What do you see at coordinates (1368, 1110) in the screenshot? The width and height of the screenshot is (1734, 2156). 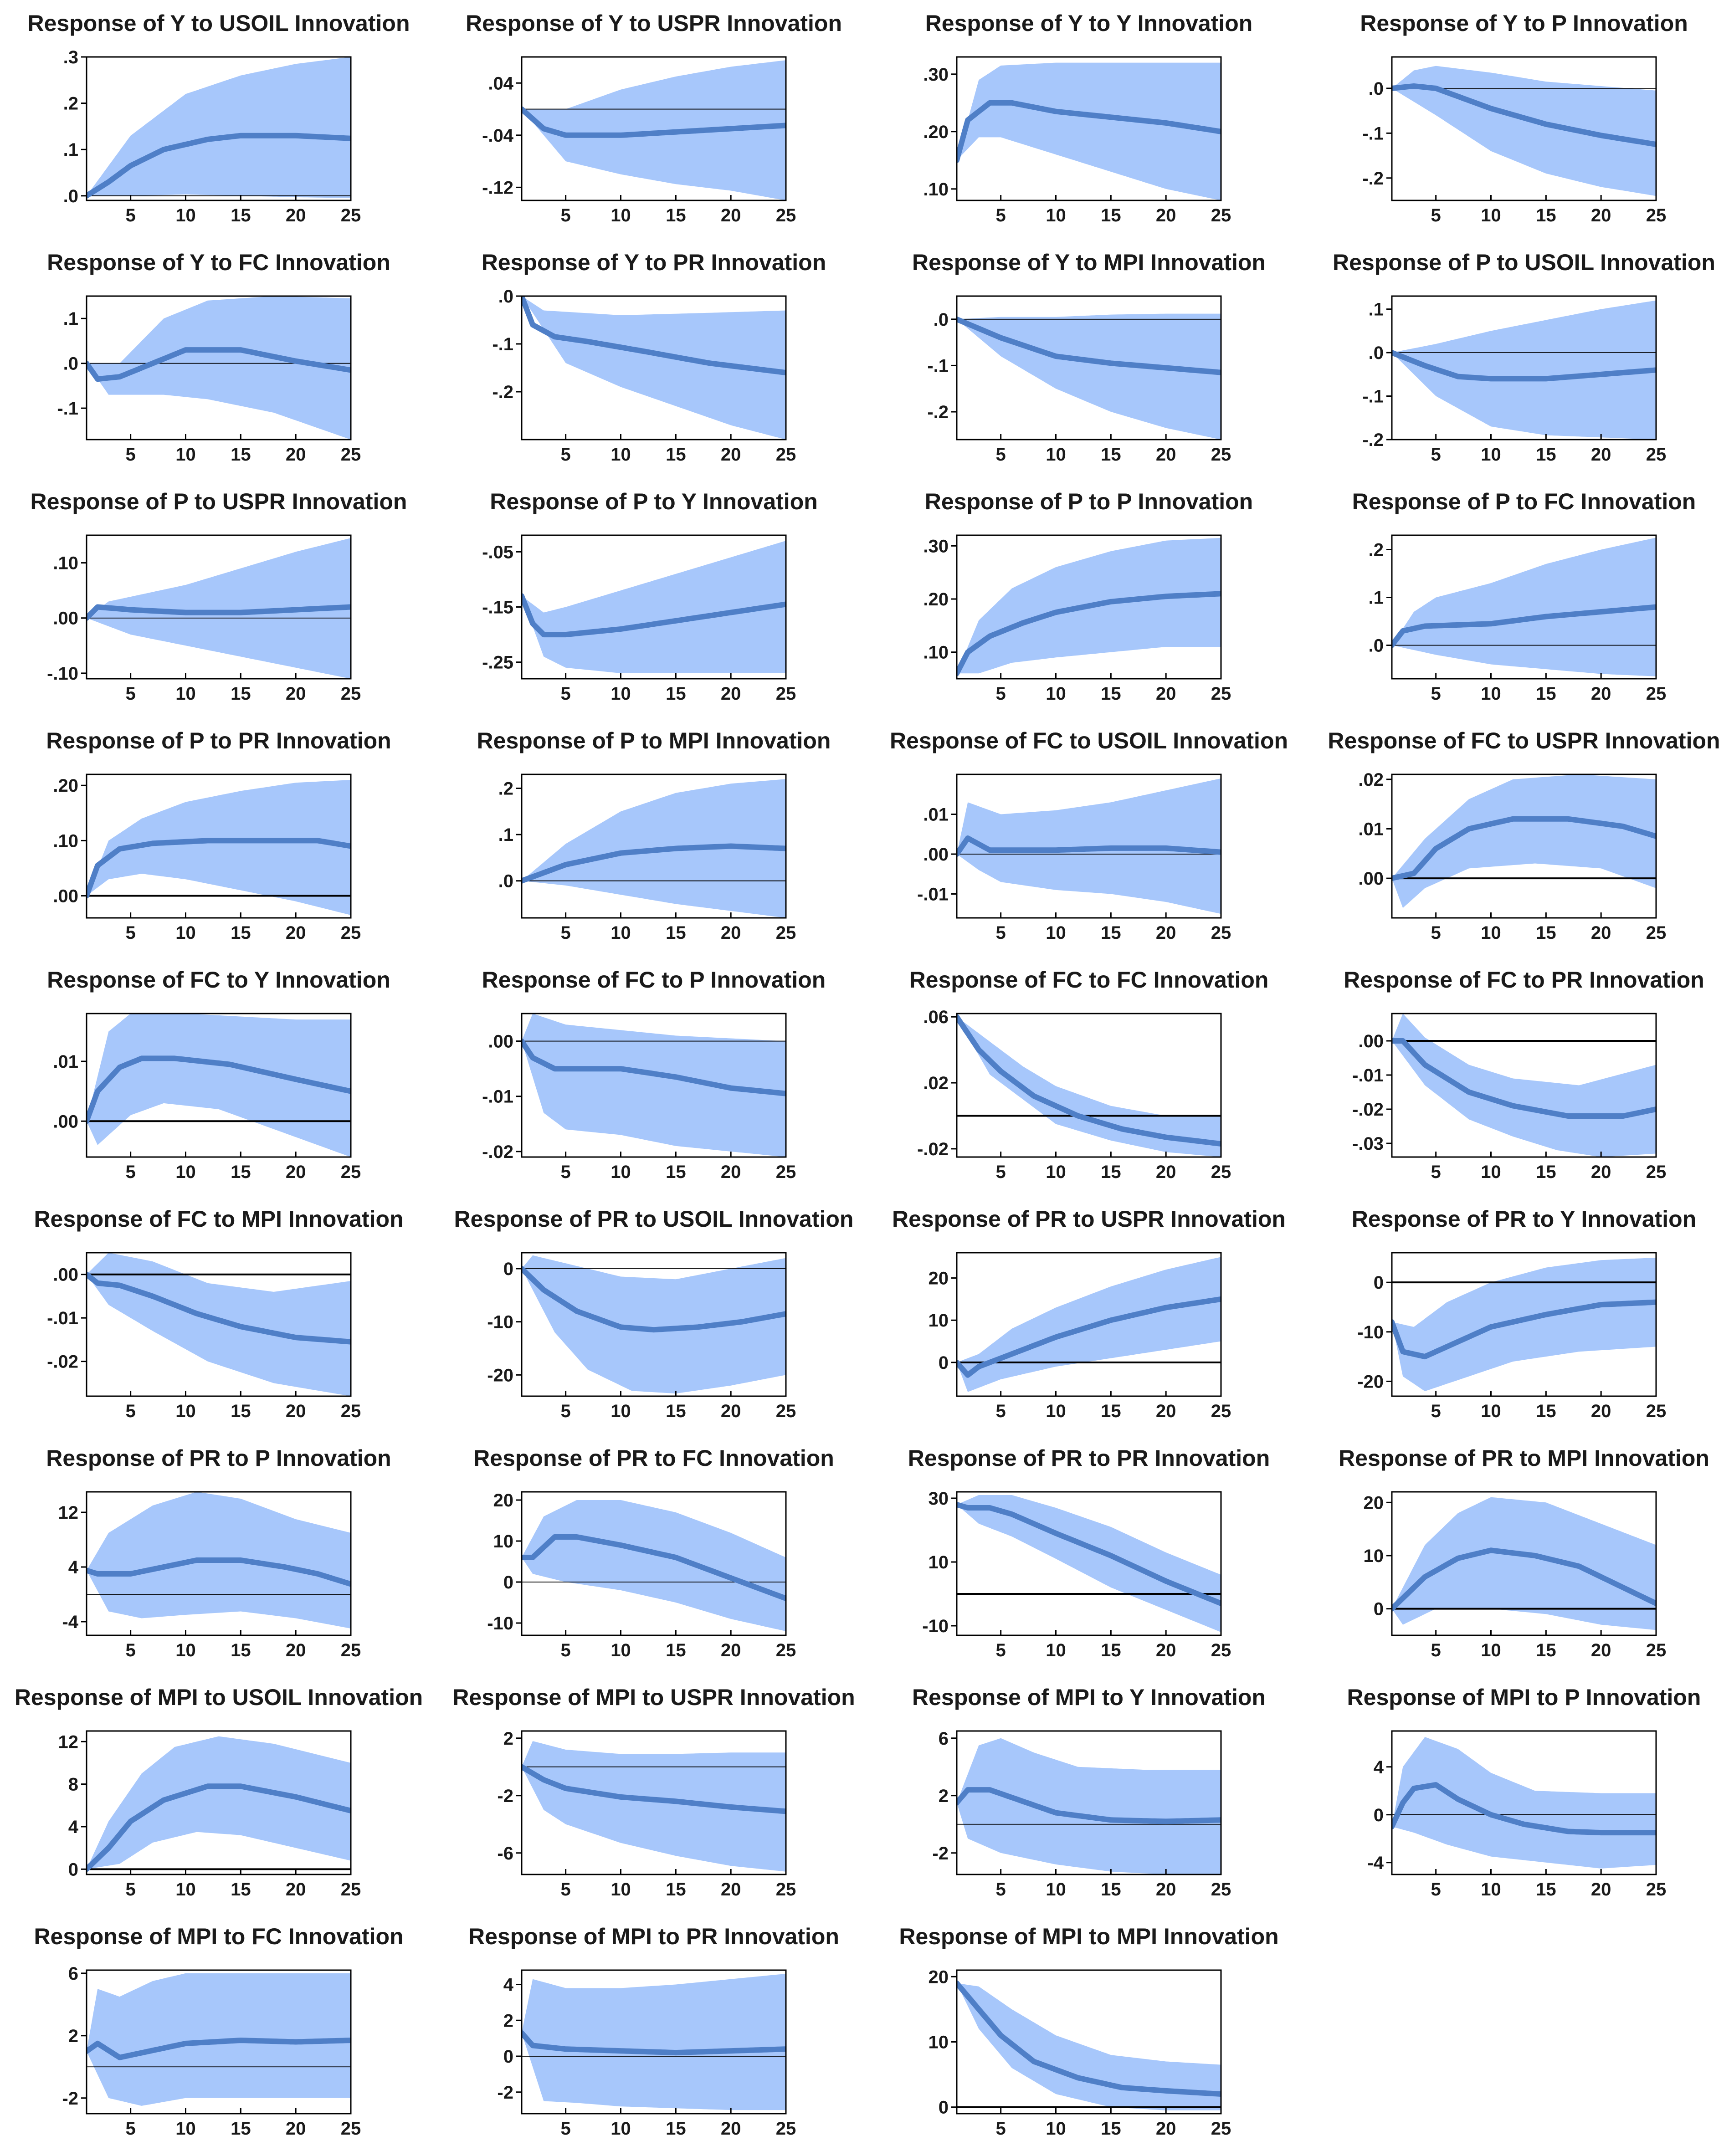 I see `y-tick-label: -.02` at bounding box center [1368, 1110].